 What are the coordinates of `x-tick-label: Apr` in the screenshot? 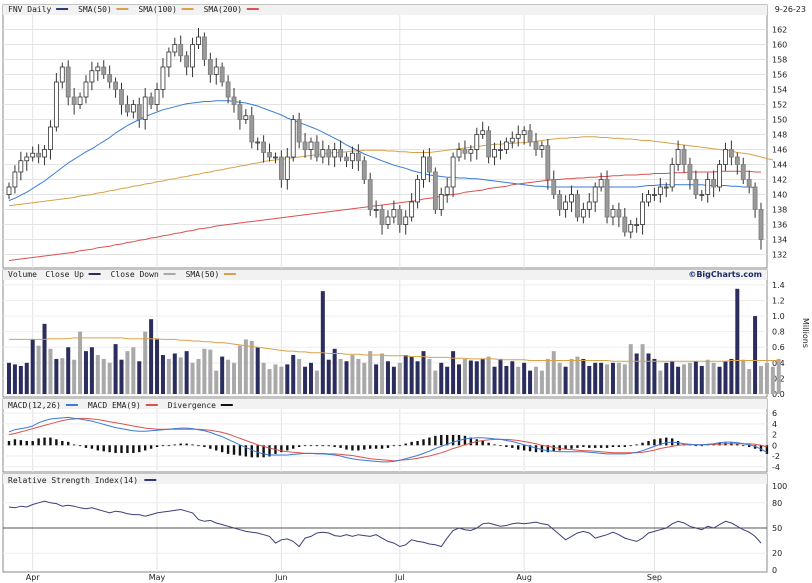 It's located at (33, 577).